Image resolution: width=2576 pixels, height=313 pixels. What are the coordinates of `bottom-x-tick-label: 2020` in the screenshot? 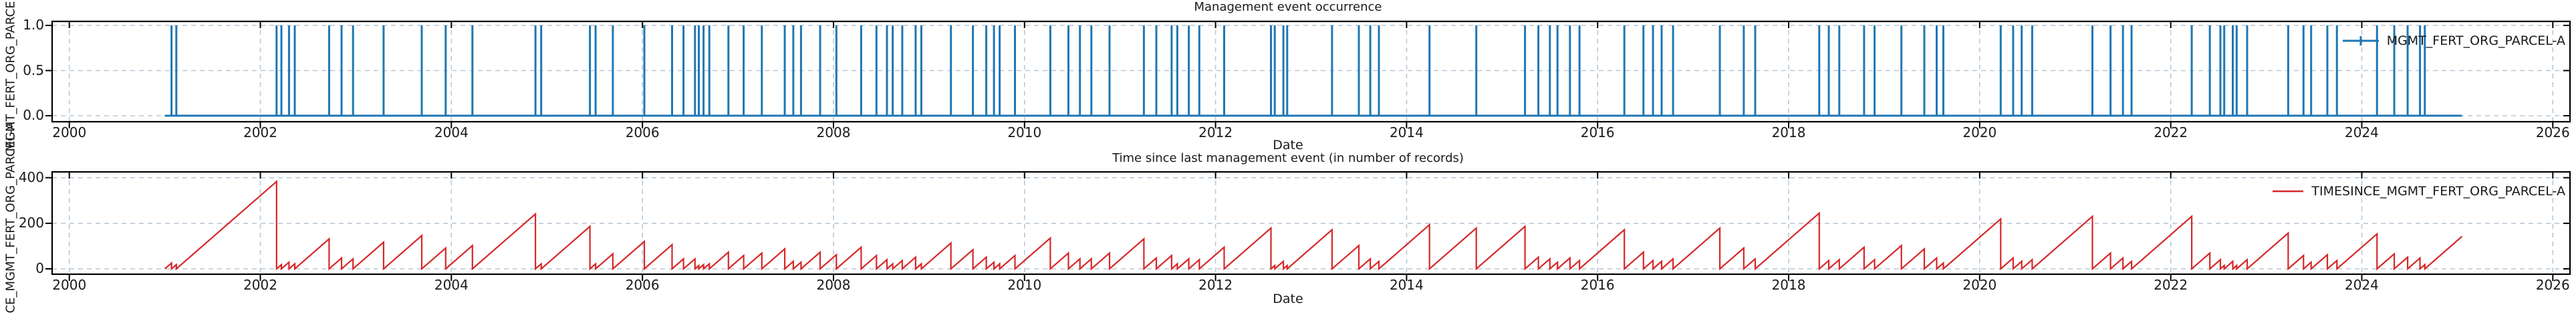 It's located at (1980, 285).